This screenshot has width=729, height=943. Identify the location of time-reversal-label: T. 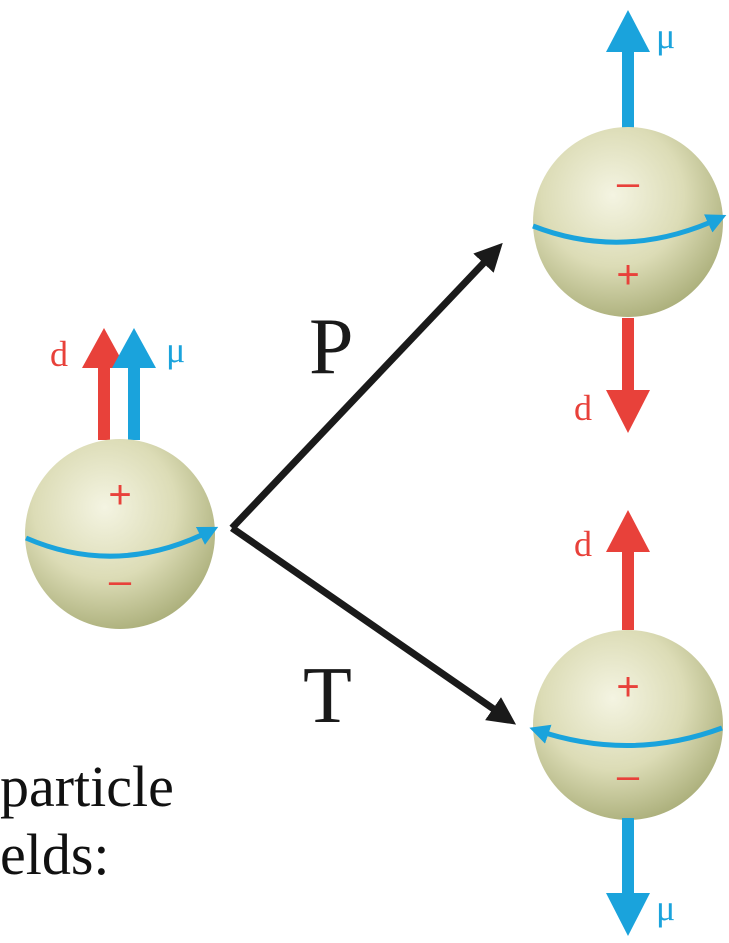
(327, 696).